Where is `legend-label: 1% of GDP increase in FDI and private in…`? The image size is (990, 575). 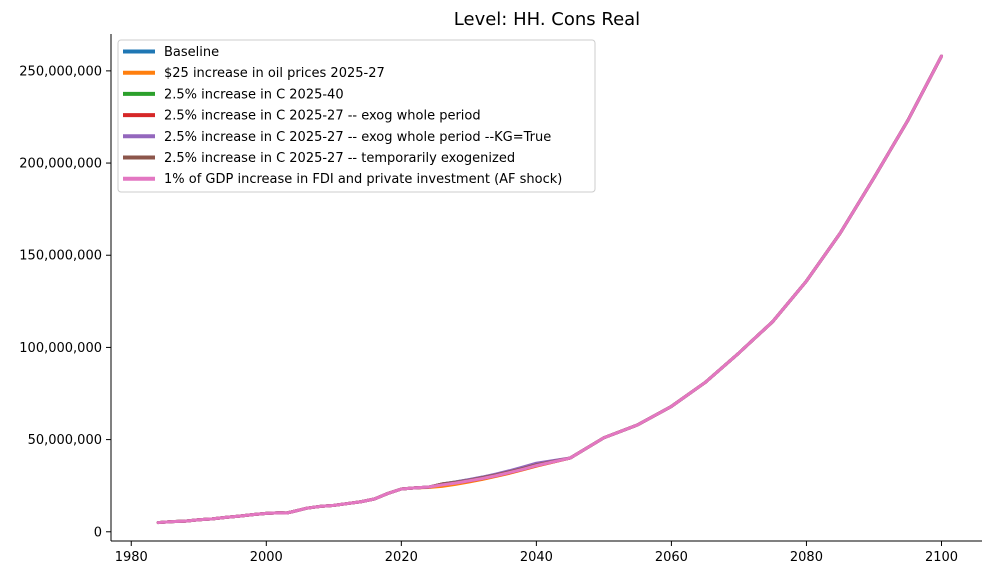
legend-label: 1% of GDP increase in FDI and private in… is located at coordinates (363, 179).